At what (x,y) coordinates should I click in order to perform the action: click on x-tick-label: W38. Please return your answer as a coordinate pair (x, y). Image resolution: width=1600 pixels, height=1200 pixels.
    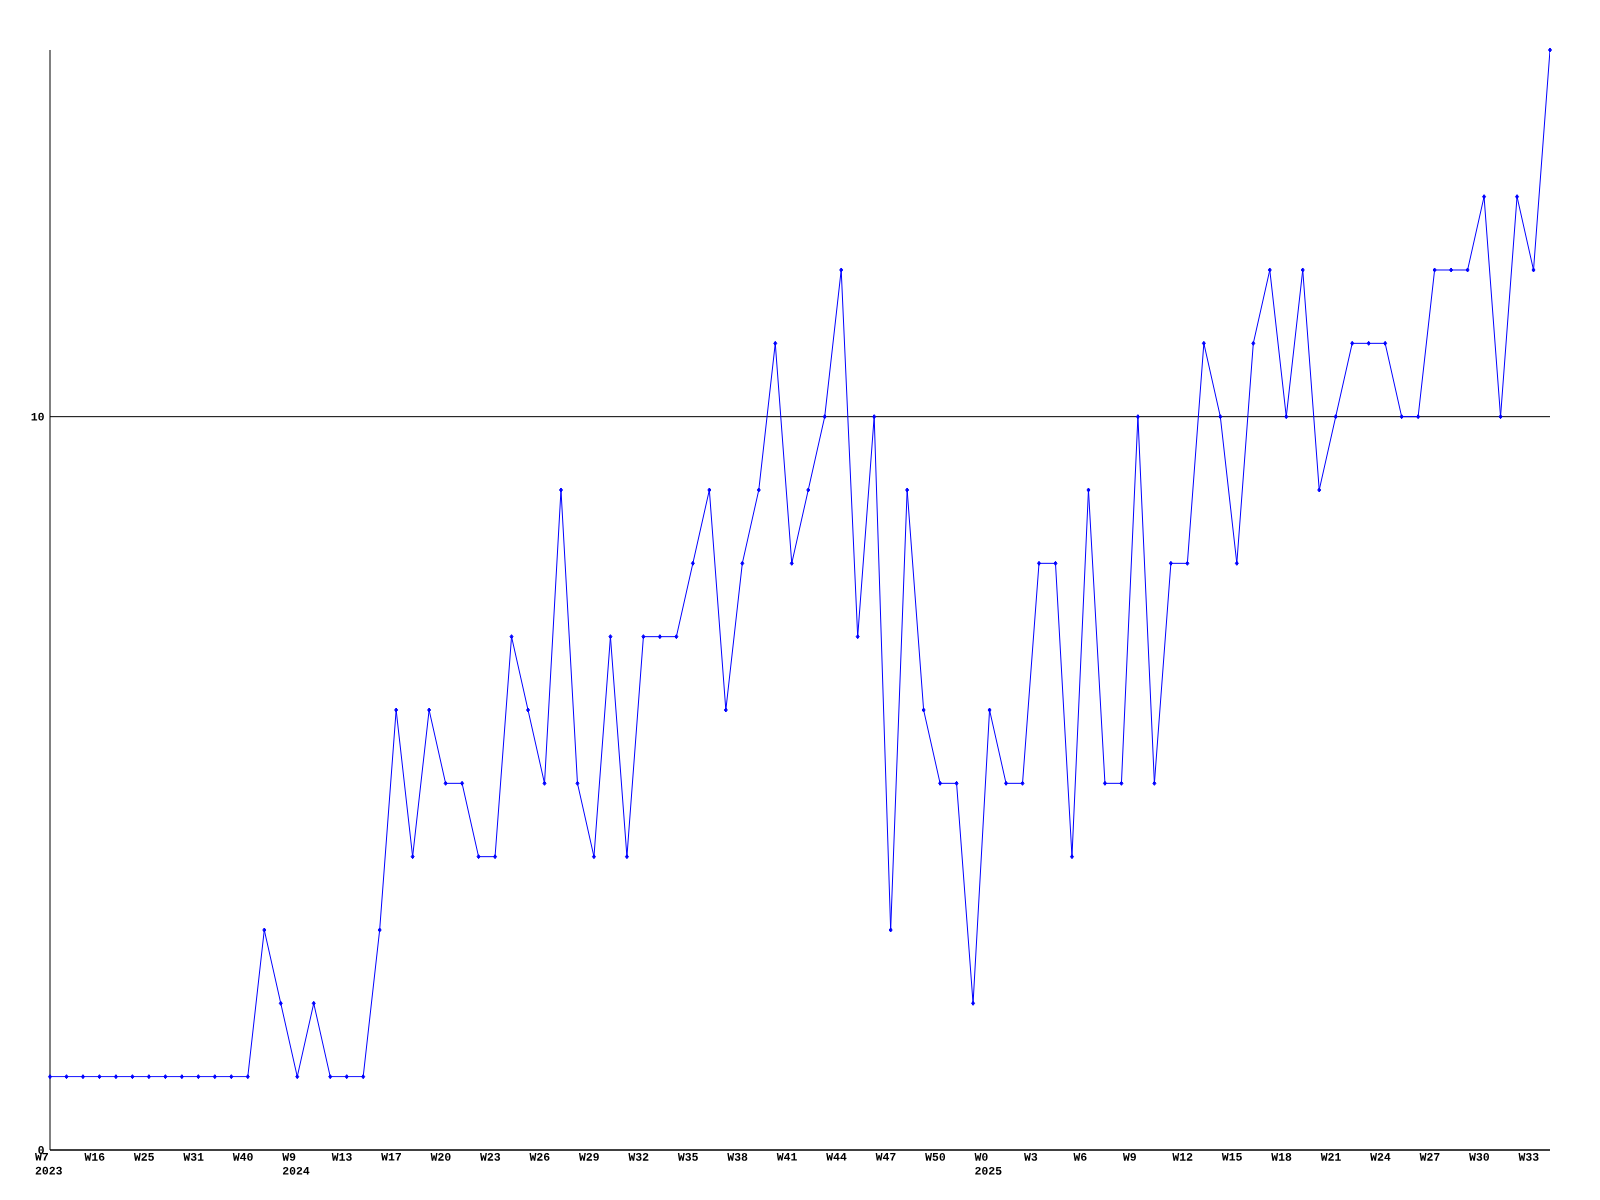
    Looking at the image, I should click on (737, 1157).